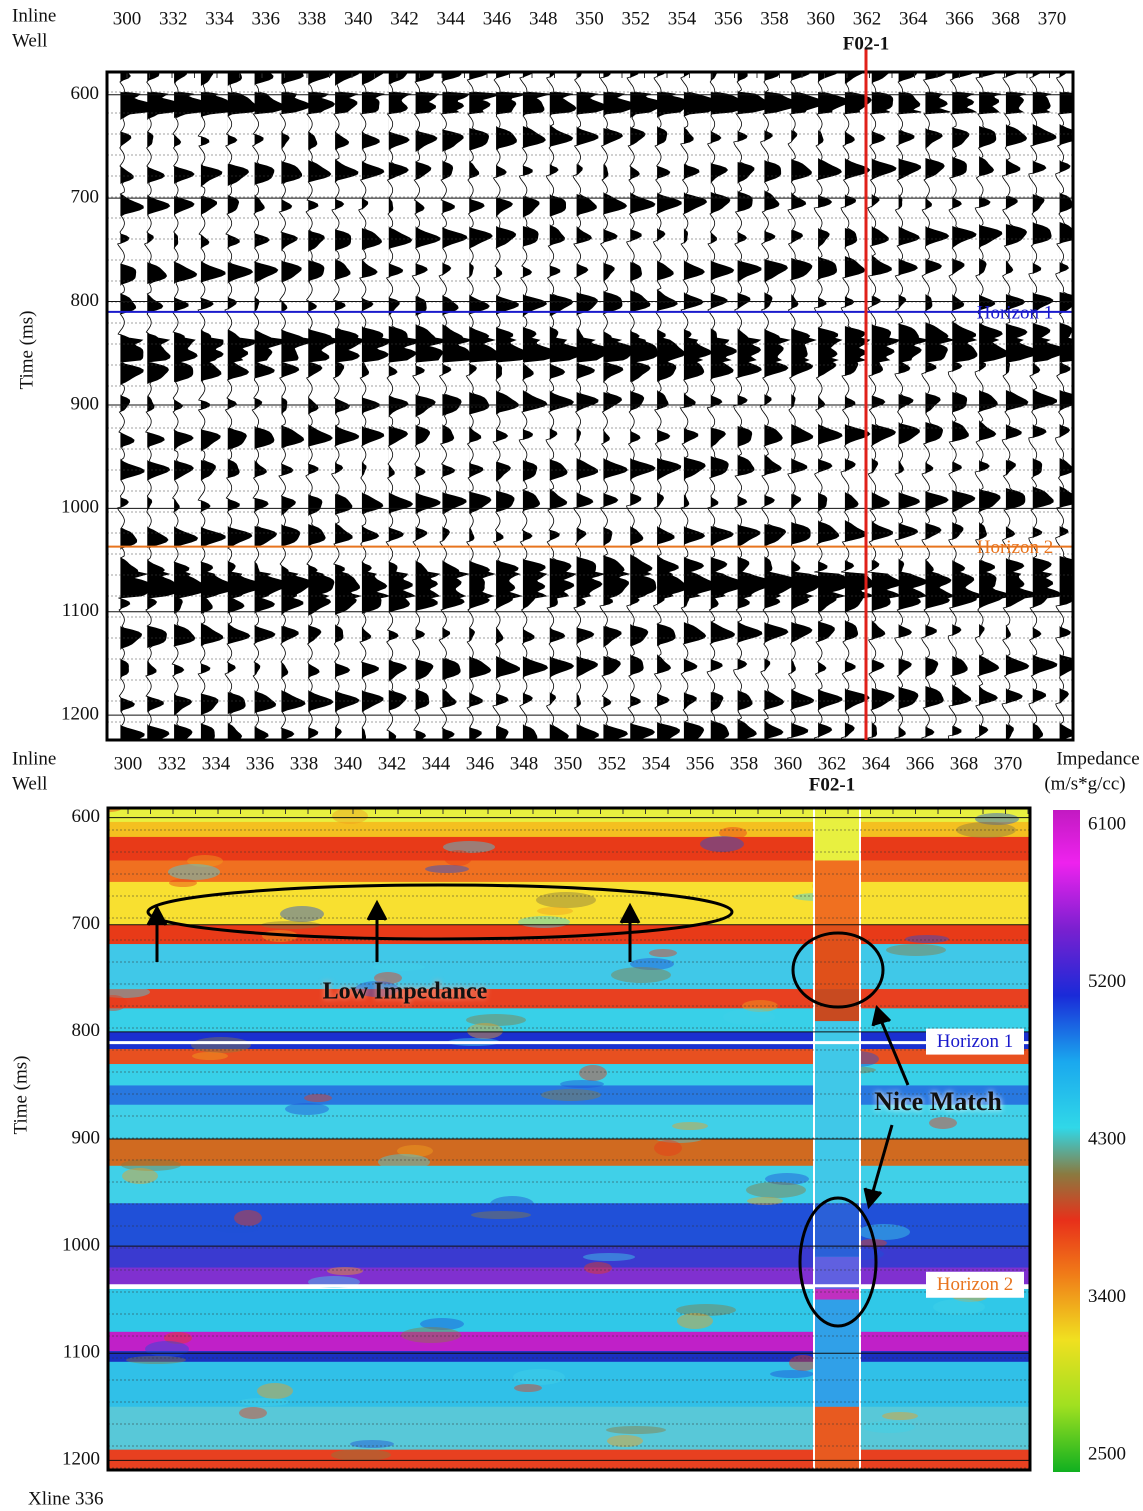  I want to click on y-axis-label: Time (ms), so click(20, 1094).